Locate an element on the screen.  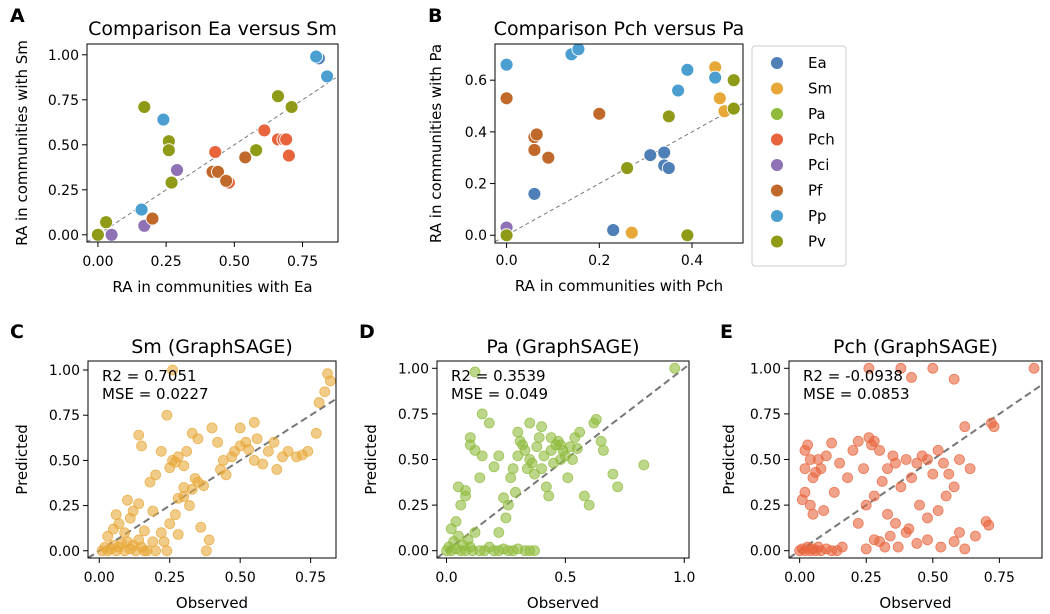
legend: Ea Sm Pa Pch Pci Pf Pp Pv is located at coordinates (799, 156).